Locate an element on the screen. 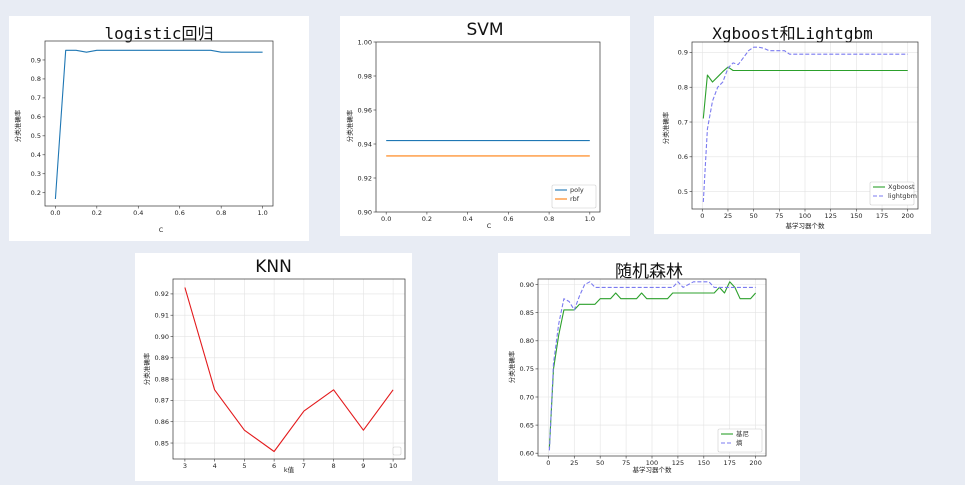 This screenshot has width=965, height=485. y-tick-label: 0.80 is located at coordinates (527, 341).